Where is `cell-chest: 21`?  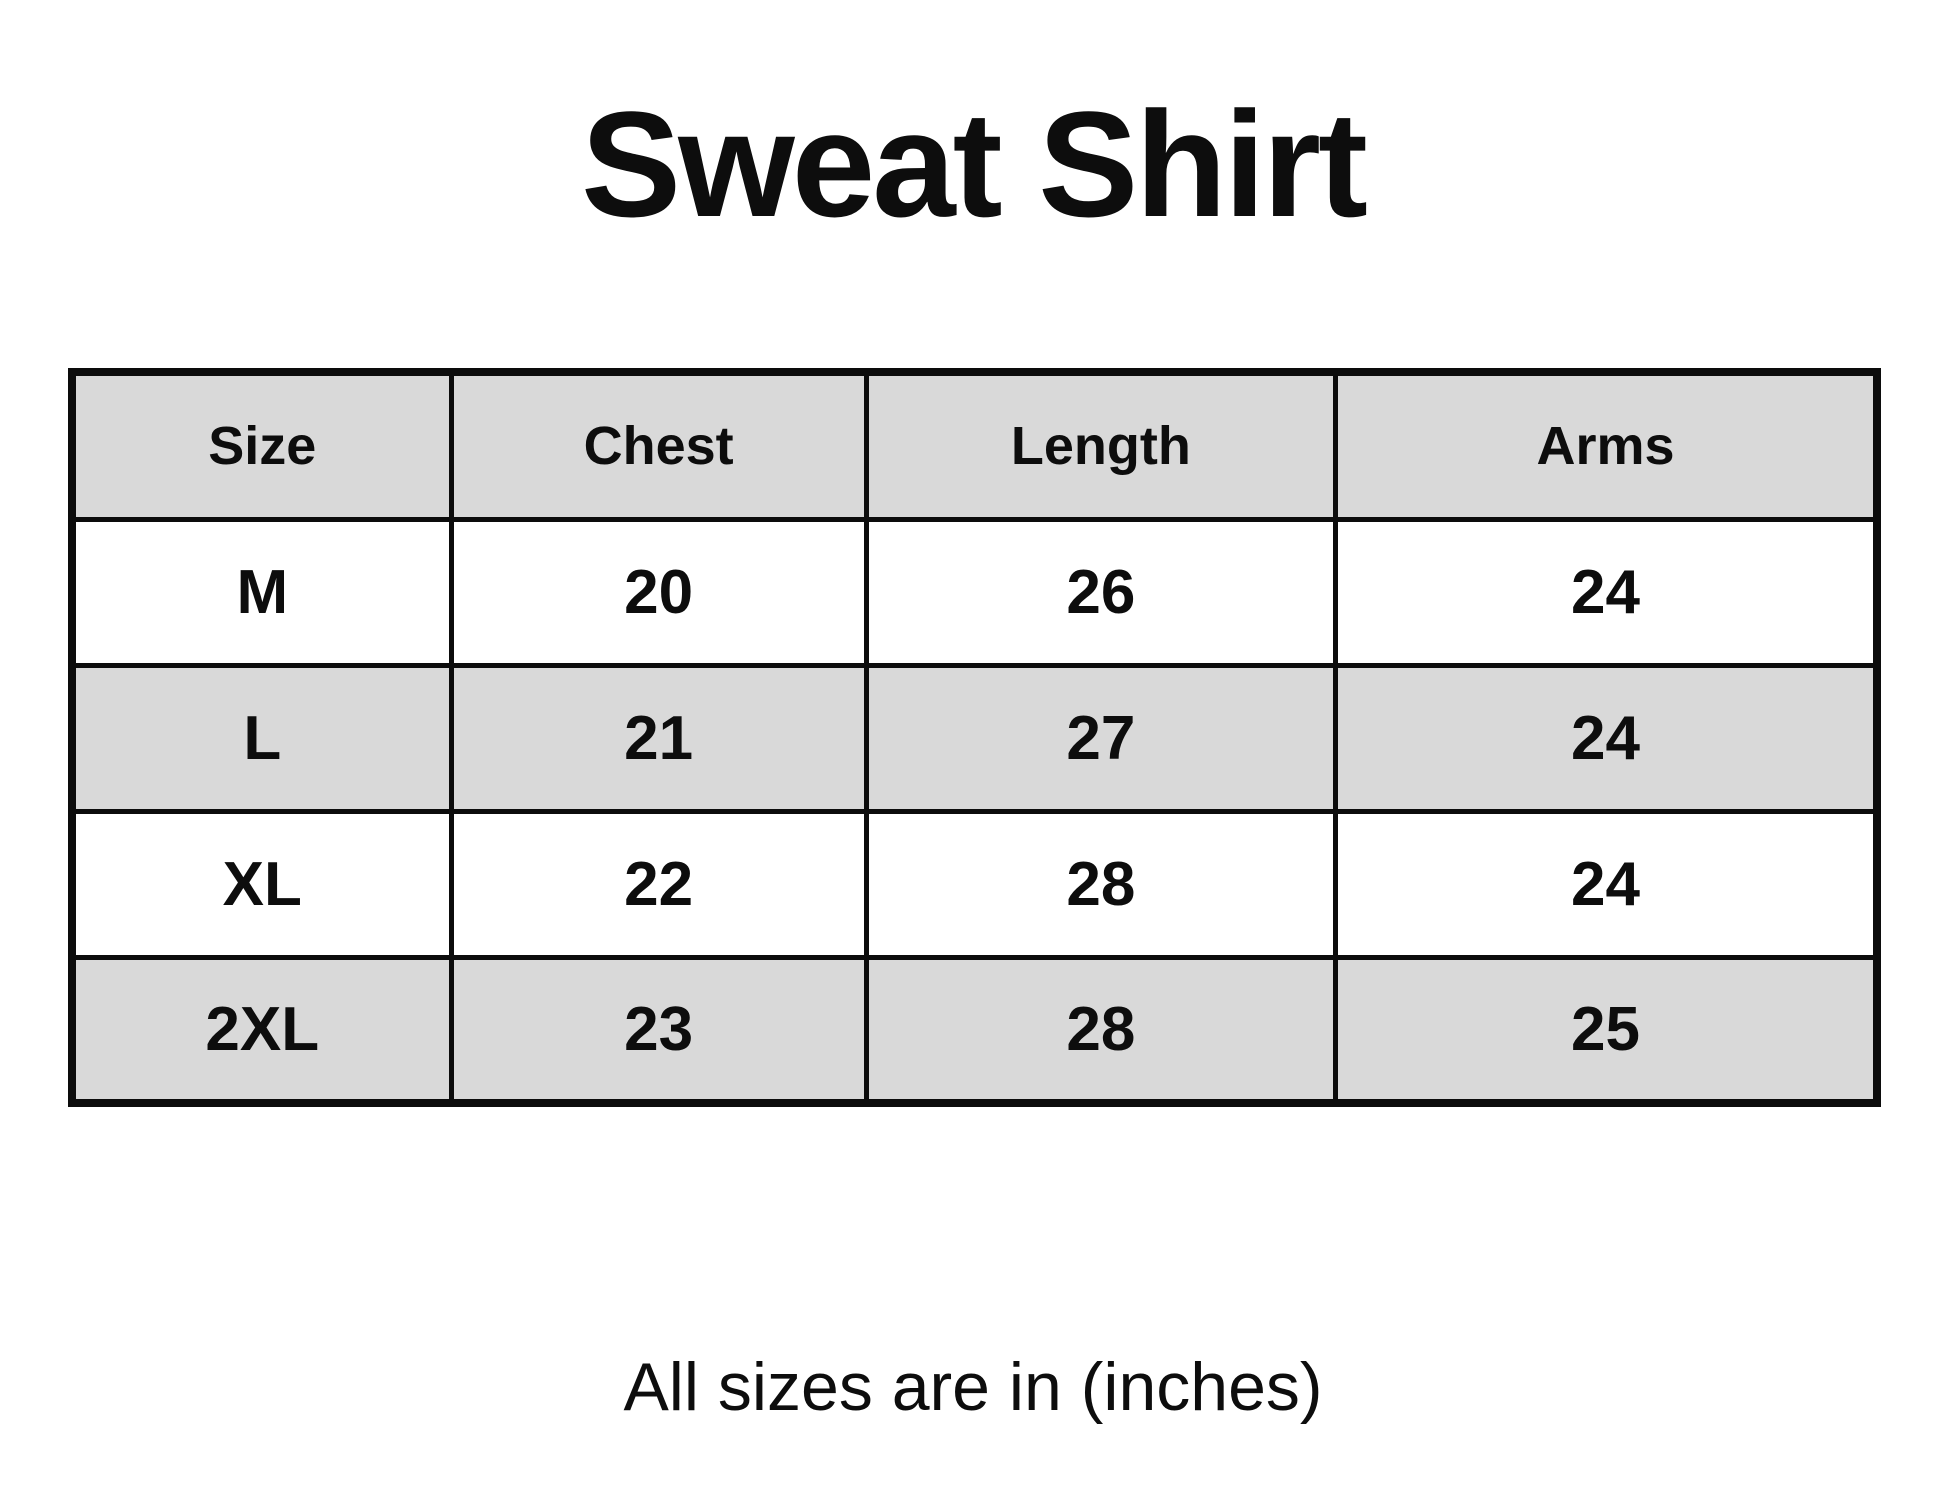
cell-chest: 21 is located at coordinates (658, 738).